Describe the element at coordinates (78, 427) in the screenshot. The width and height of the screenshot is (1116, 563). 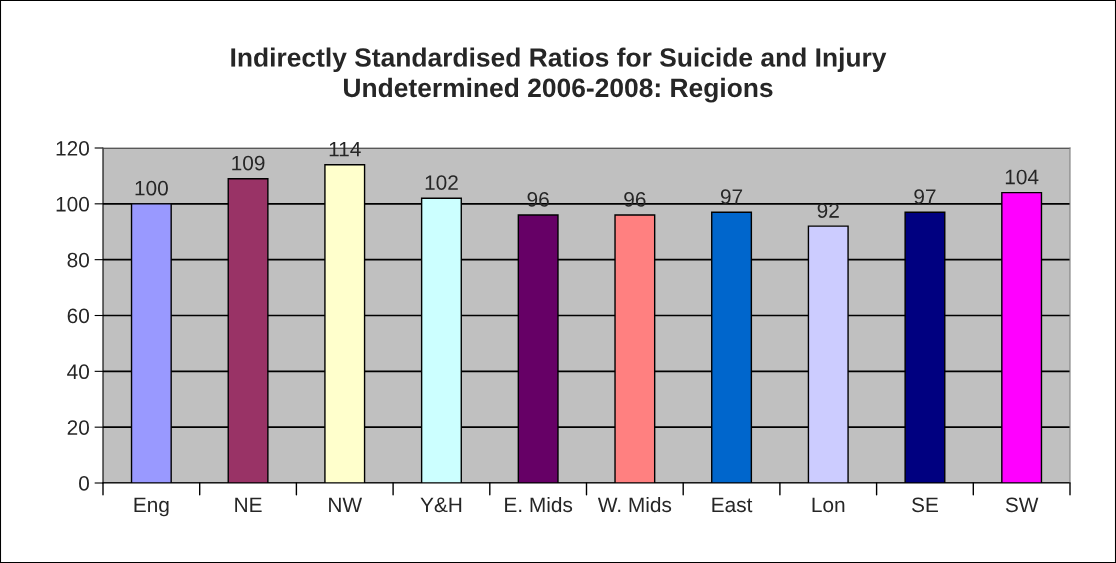
I see `y-tick-label: 20` at that location.